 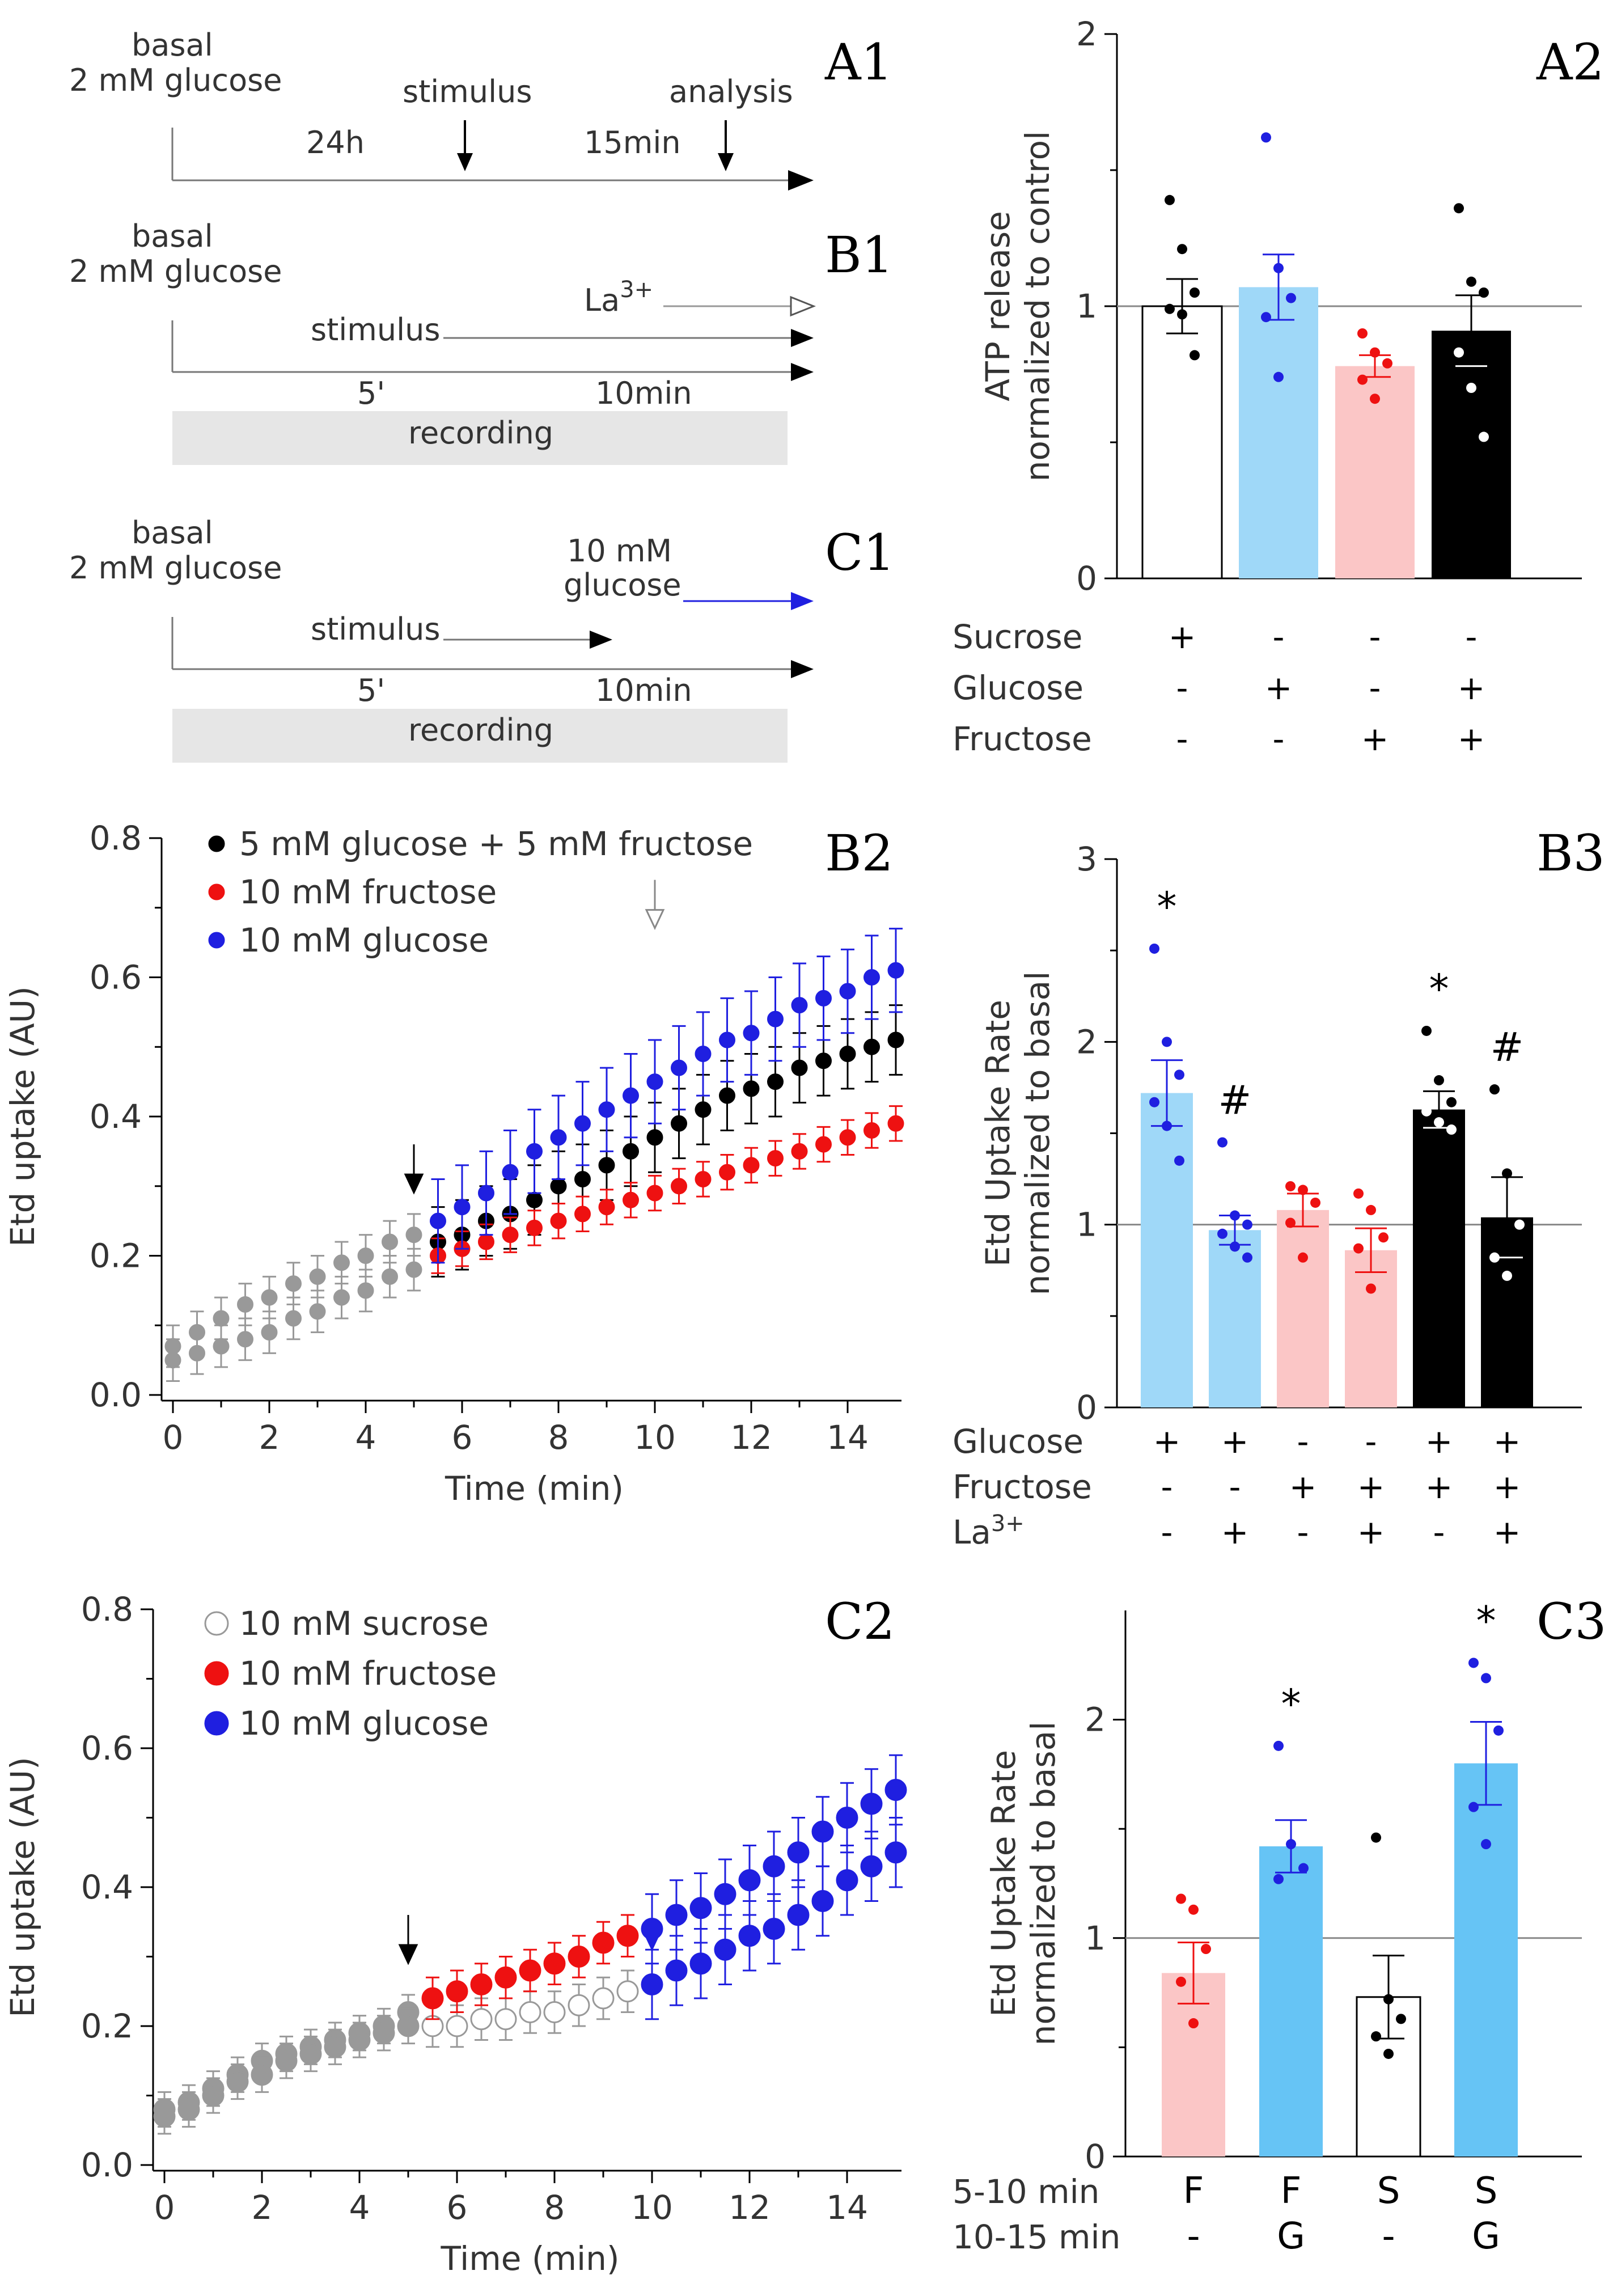 I want to click on y-tick-label: 0.6, so click(x=107, y=1748).